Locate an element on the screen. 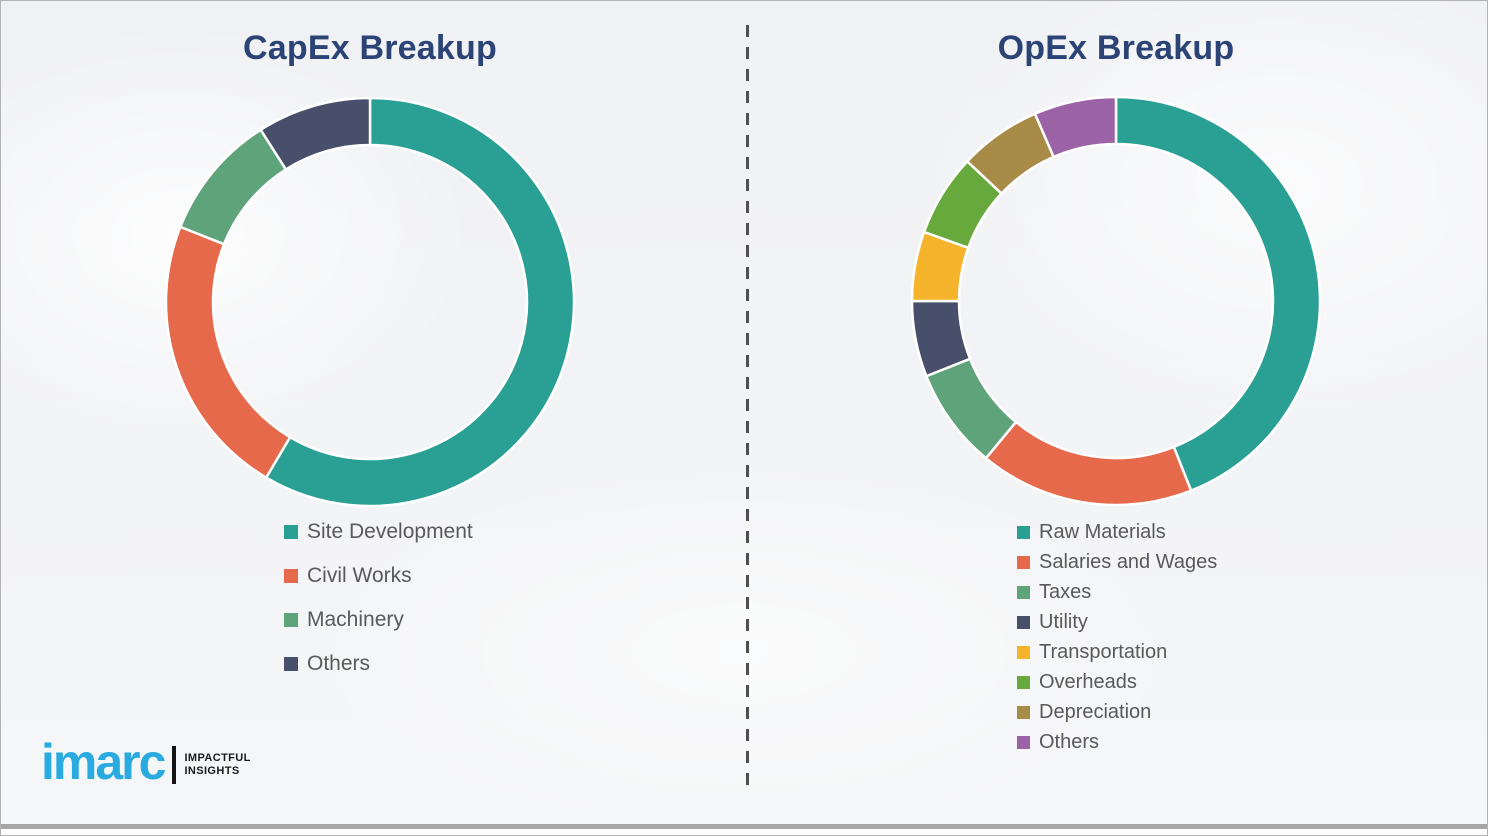 This screenshot has width=1488, height=836. donut-segment-machinery is located at coordinates (233, 187).